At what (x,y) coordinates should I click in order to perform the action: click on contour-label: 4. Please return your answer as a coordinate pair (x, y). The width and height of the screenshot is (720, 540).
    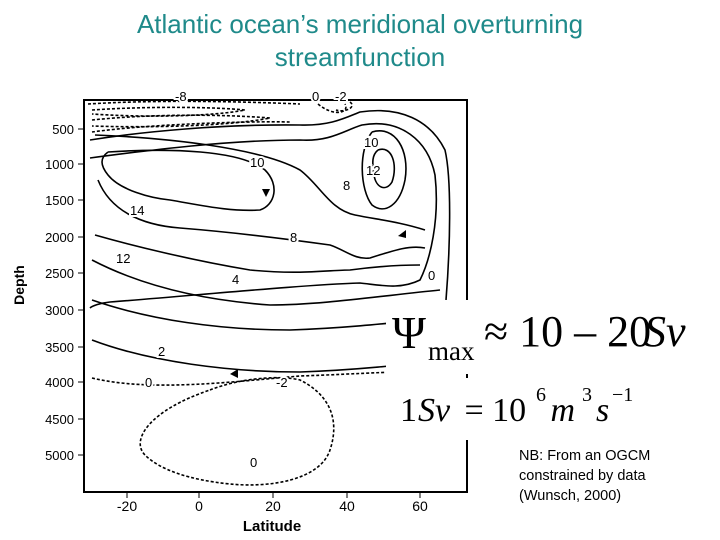
    Looking at the image, I should click on (235, 279).